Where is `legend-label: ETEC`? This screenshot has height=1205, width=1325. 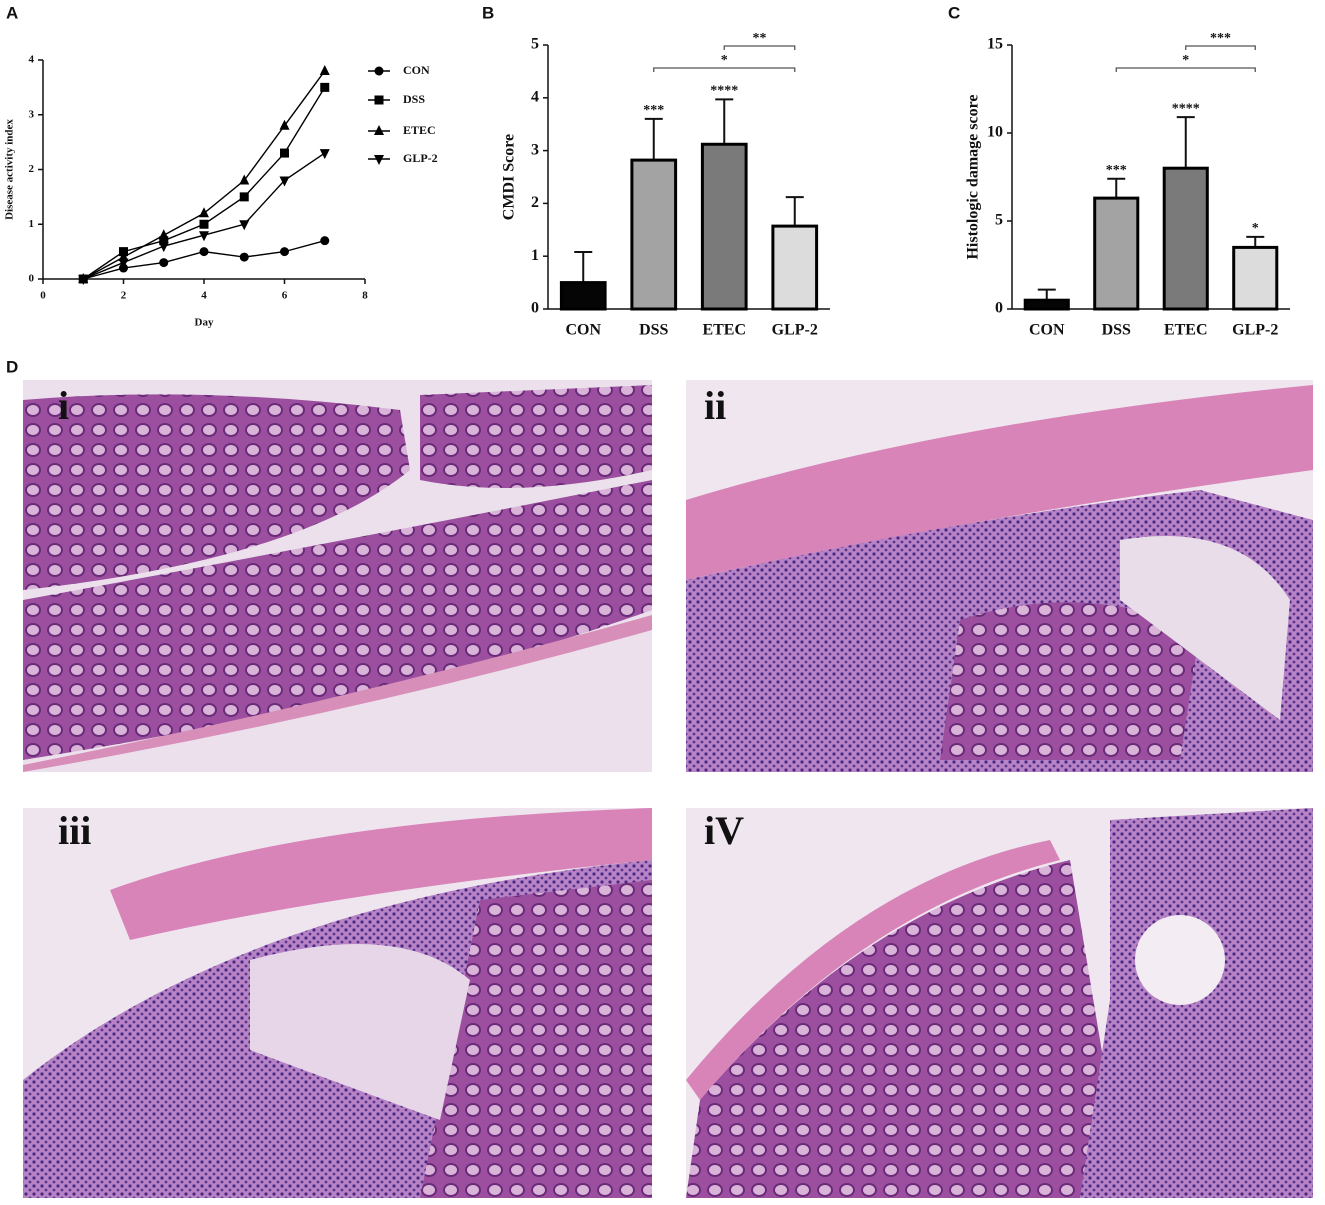 legend-label: ETEC is located at coordinates (419, 130).